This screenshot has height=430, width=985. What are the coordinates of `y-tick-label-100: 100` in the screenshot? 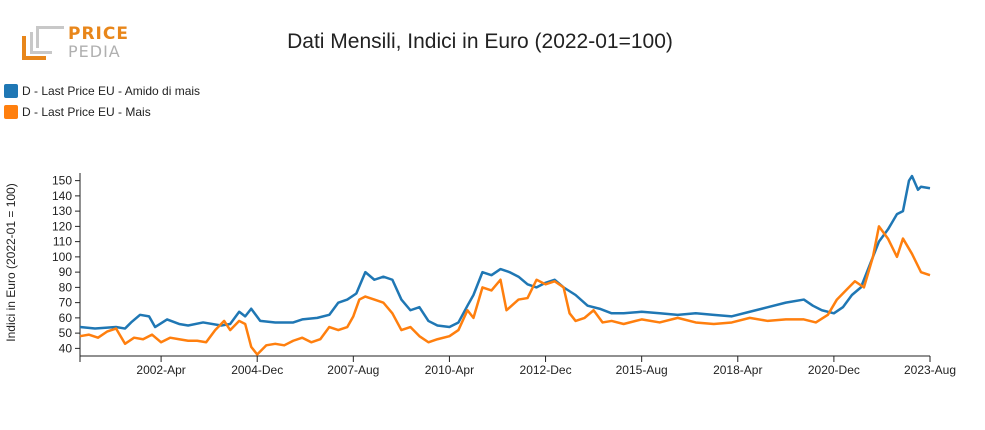 It's located at (62, 257).